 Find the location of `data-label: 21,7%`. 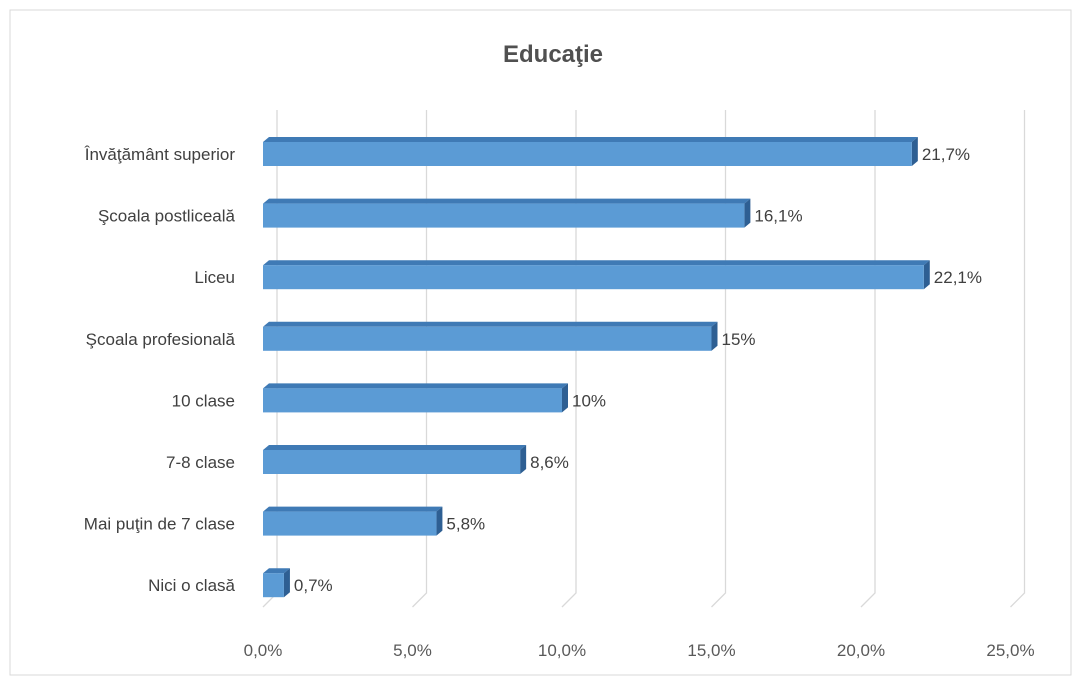

data-label: 21,7% is located at coordinates (946, 154).